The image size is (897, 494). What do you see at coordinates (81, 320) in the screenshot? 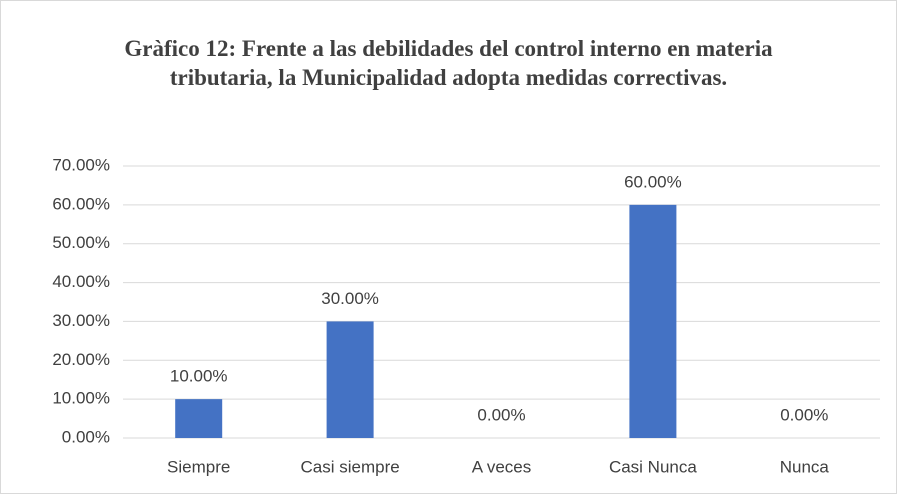
I see `y-tick-label: 30.00%` at bounding box center [81, 320].